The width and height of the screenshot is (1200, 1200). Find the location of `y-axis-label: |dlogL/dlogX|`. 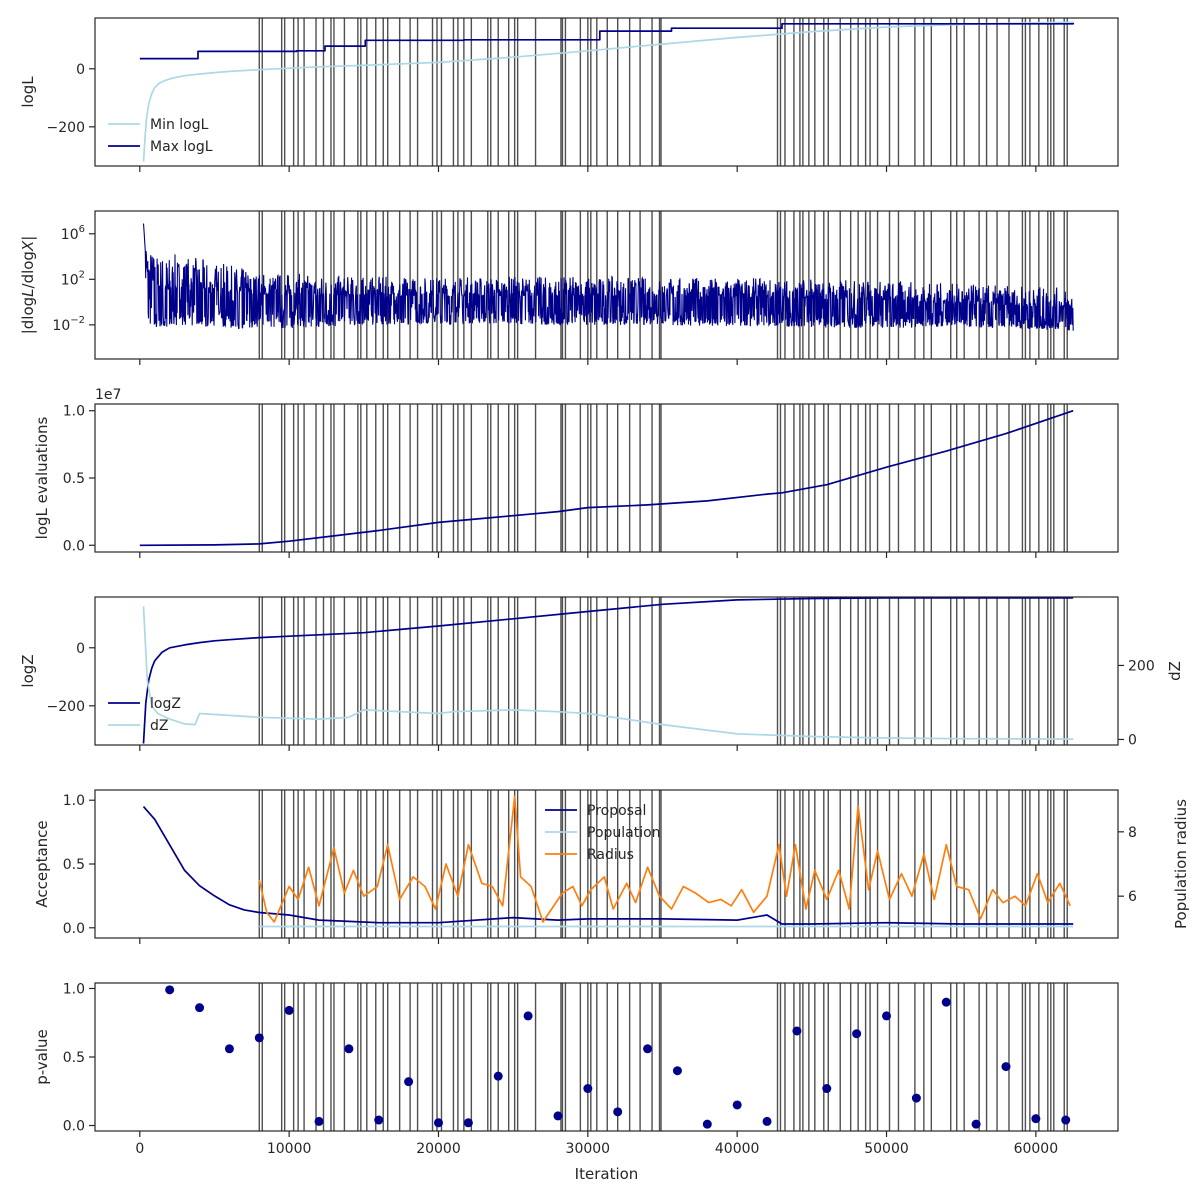

y-axis-label: |dlogL/dlogX| is located at coordinates (28, 285).